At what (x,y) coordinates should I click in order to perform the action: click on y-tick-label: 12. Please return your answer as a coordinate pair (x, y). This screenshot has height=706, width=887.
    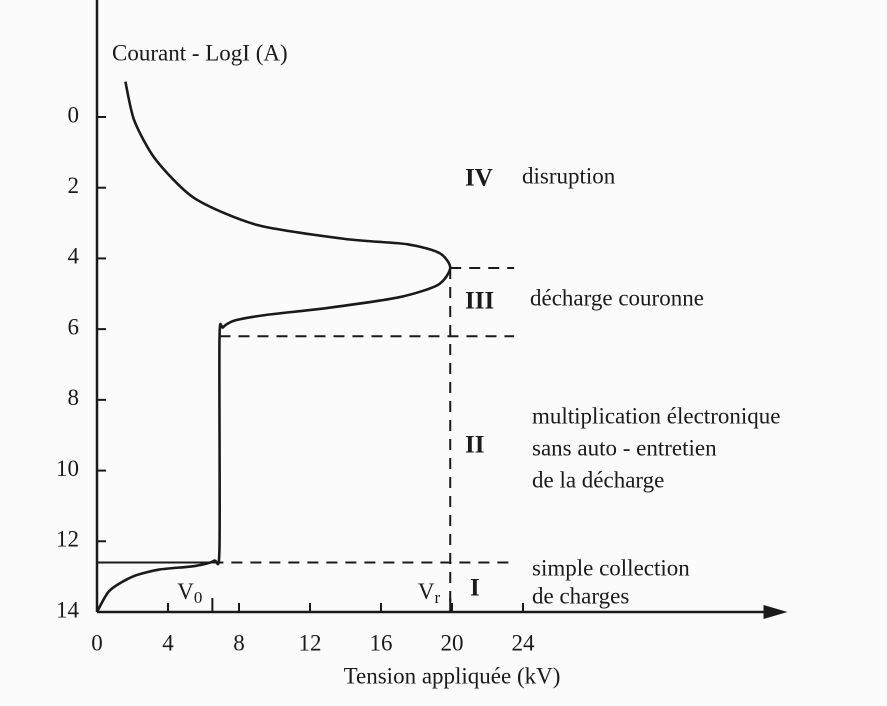
    Looking at the image, I should click on (67, 539).